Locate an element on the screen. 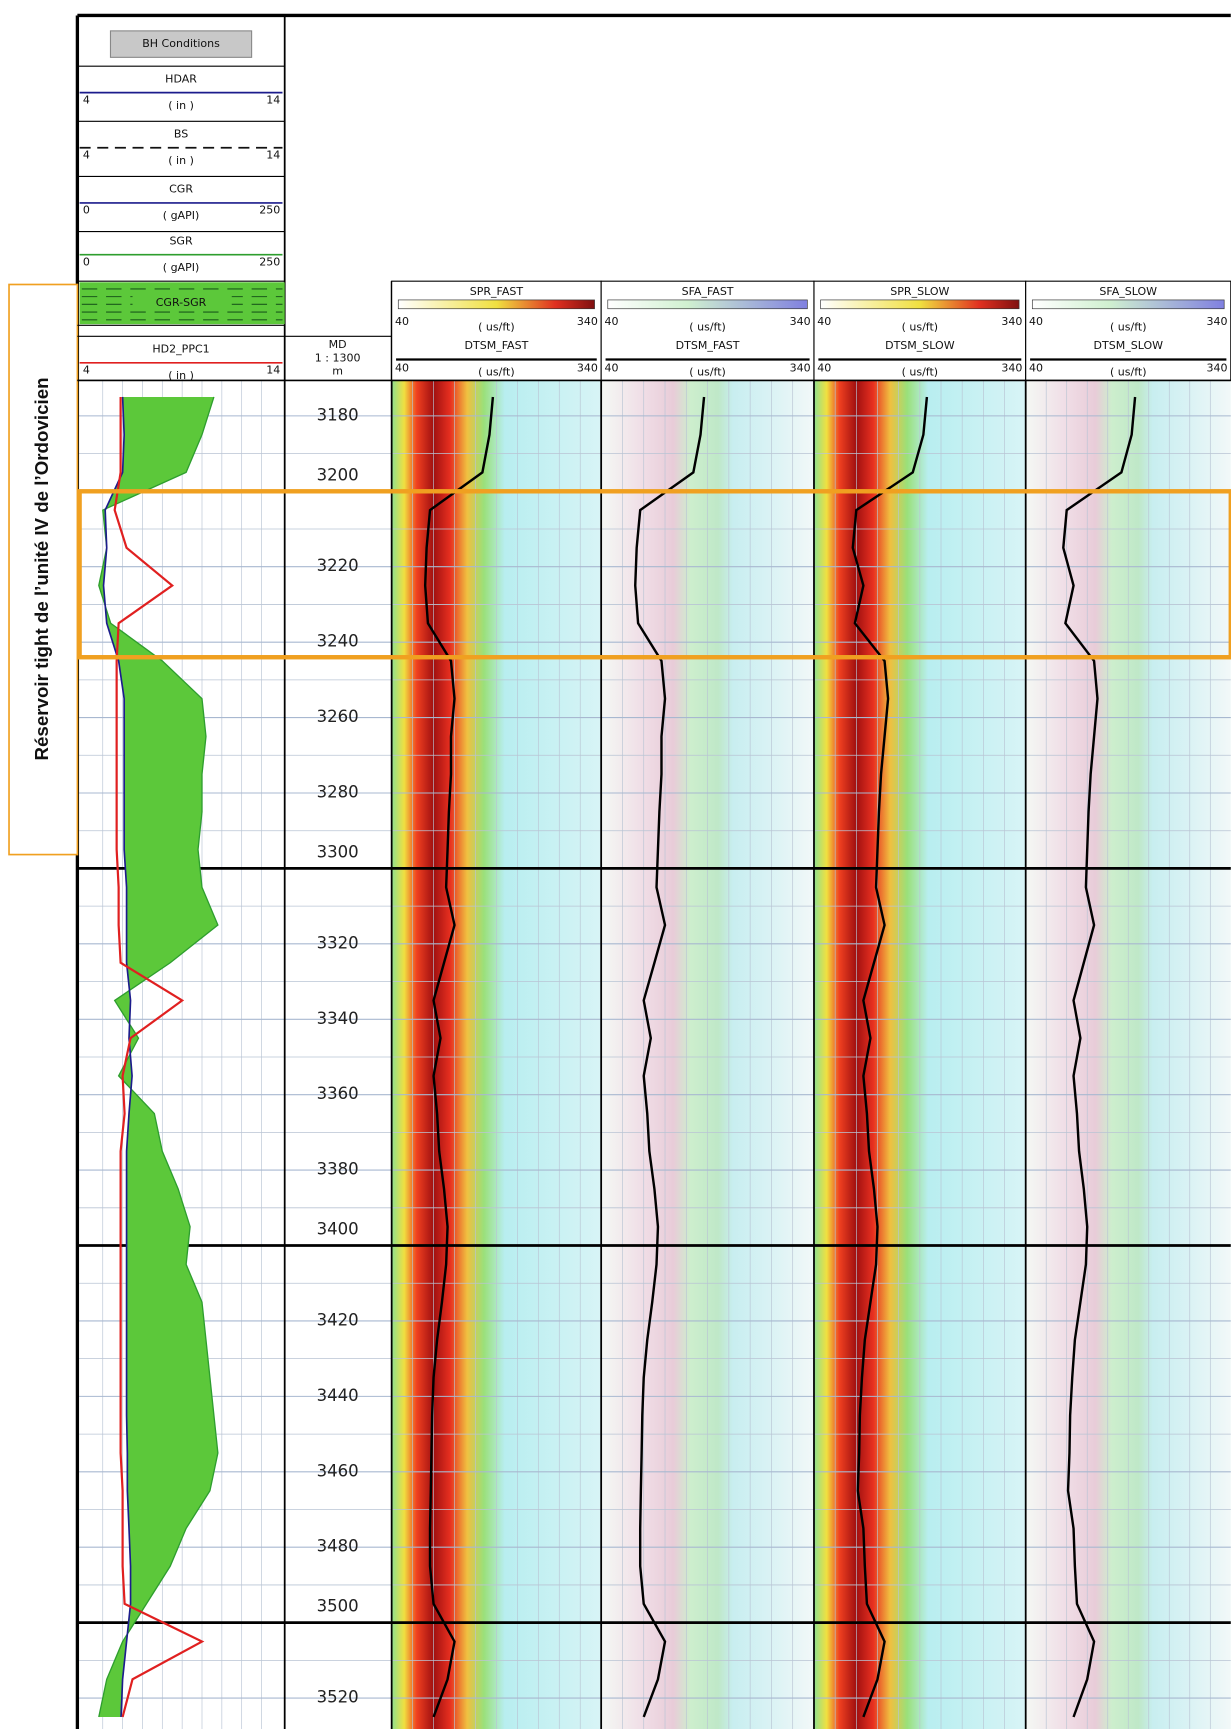 This screenshot has height=1729, width=1231. image-name: SPR_SLOW is located at coordinates (919, 291).